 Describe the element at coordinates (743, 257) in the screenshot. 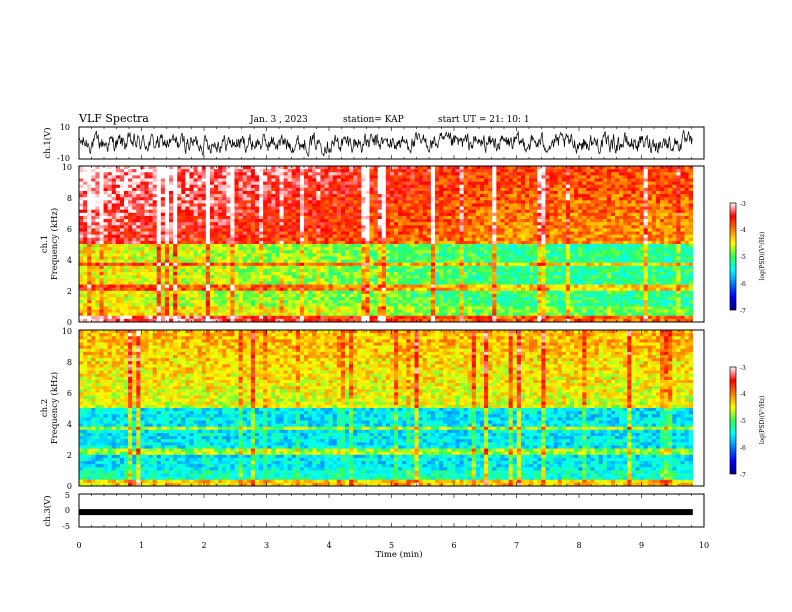

I see `ch1-colorbar-tick-m5: -5` at that location.